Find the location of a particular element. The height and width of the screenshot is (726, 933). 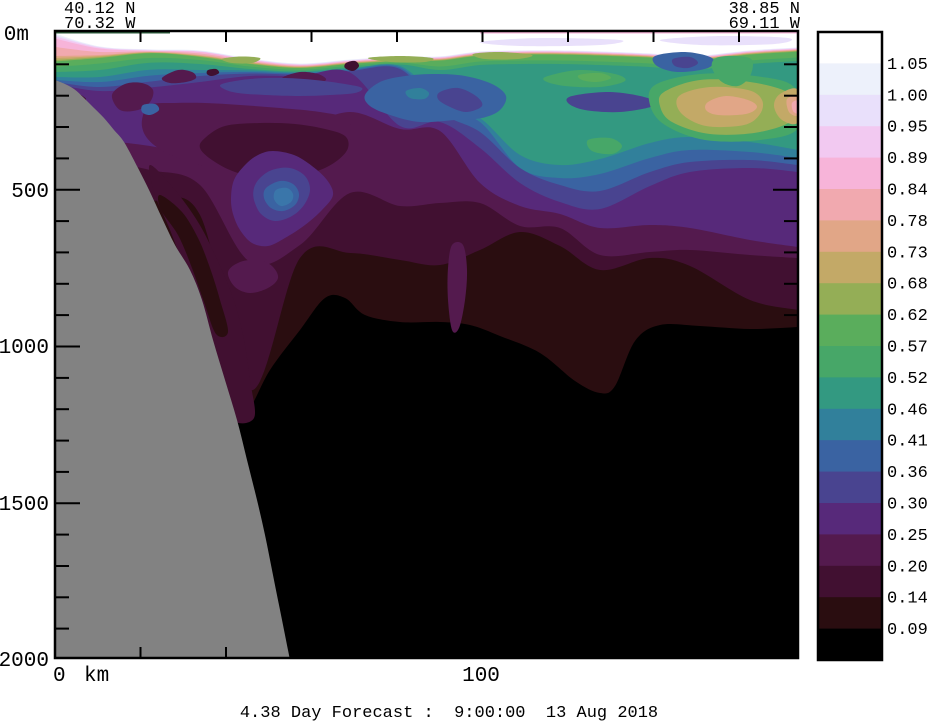

svg-text: 0.41 is located at coordinates (907, 442).